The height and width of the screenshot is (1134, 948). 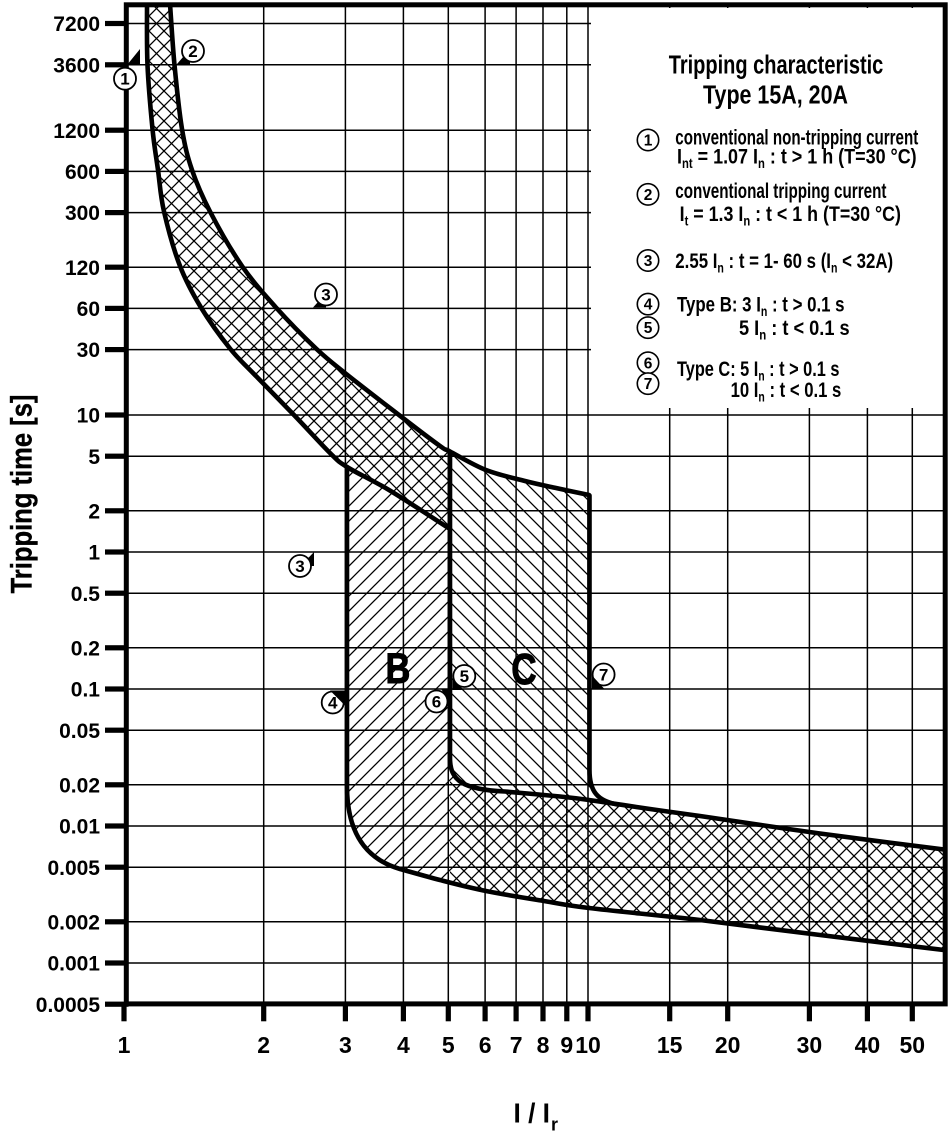 I want to click on svg-text: 600, so click(x=82, y=172).